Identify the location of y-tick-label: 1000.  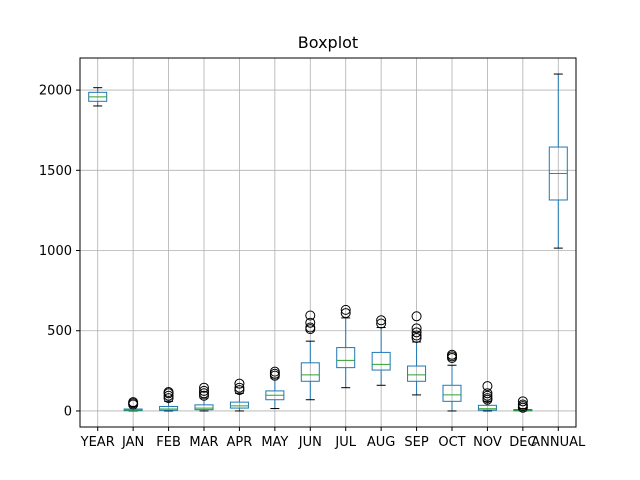
(55, 251).